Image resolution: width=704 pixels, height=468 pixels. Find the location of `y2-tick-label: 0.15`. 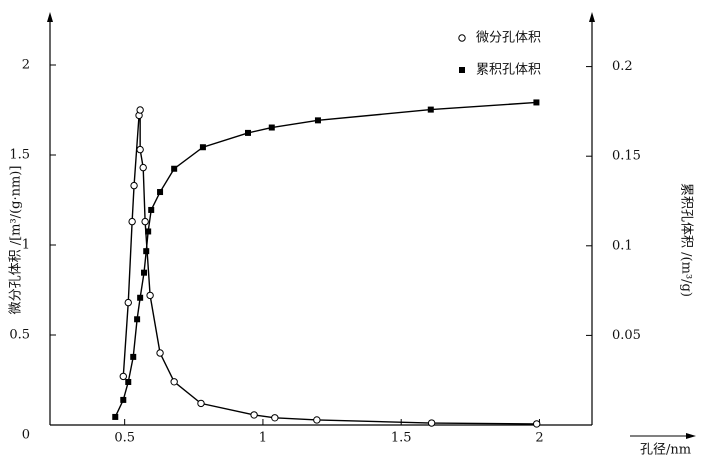

y2-tick-label: 0.15 is located at coordinates (626, 156).